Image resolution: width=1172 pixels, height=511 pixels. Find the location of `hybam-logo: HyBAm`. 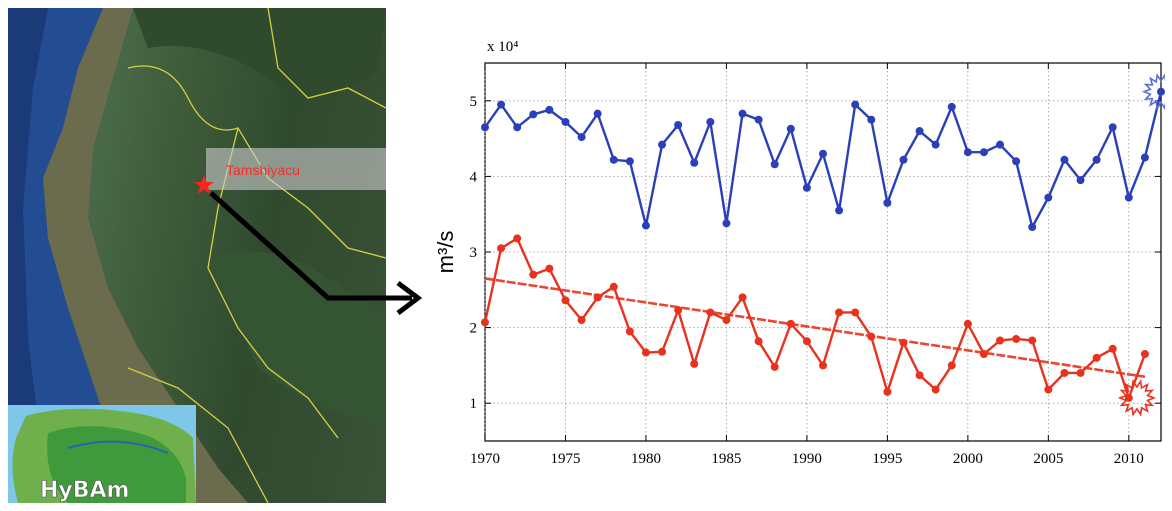

hybam-logo: HyBAm is located at coordinates (84, 490).